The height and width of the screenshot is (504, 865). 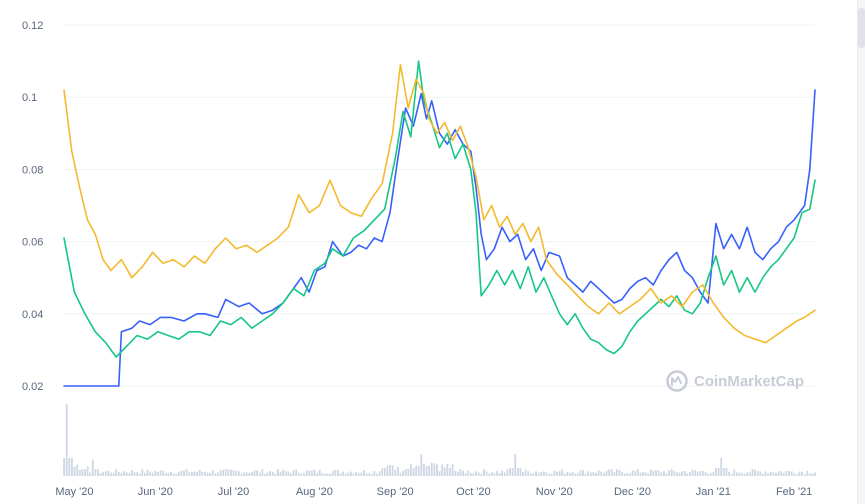 I want to click on volume-bars, so click(x=439, y=440).